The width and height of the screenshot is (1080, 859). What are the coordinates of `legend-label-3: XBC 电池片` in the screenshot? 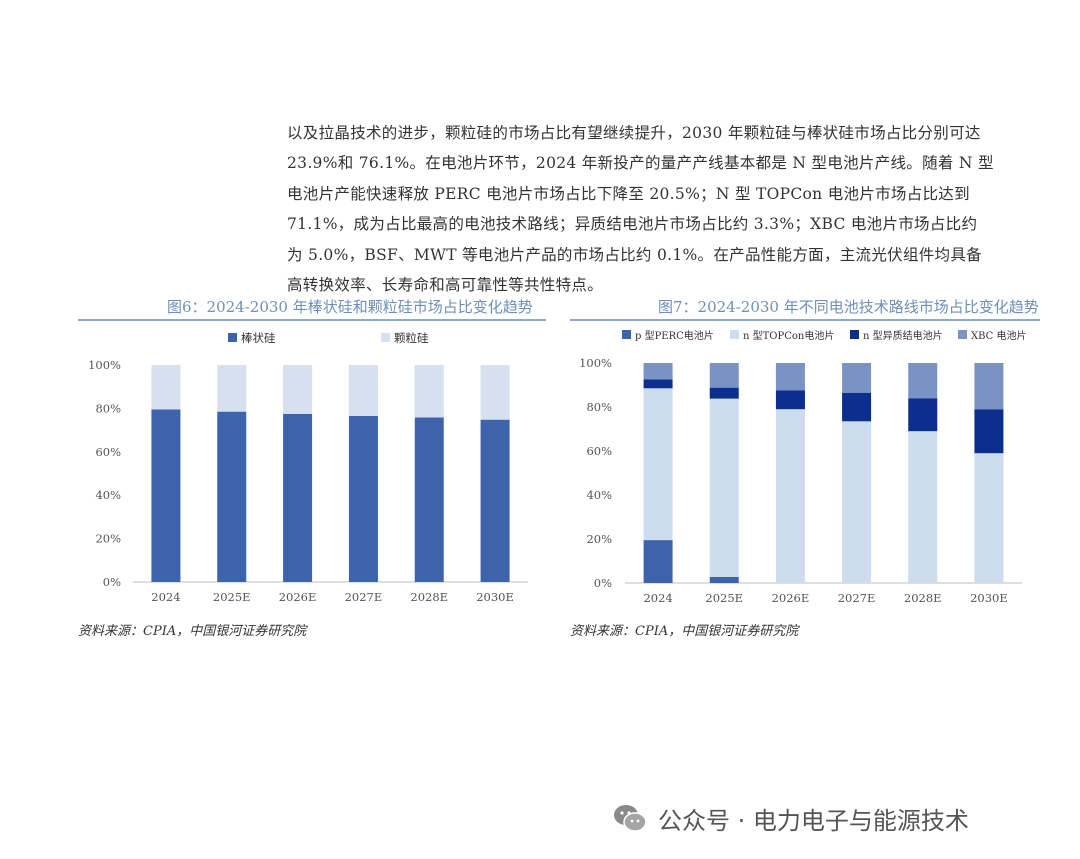 It's located at (998, 335).